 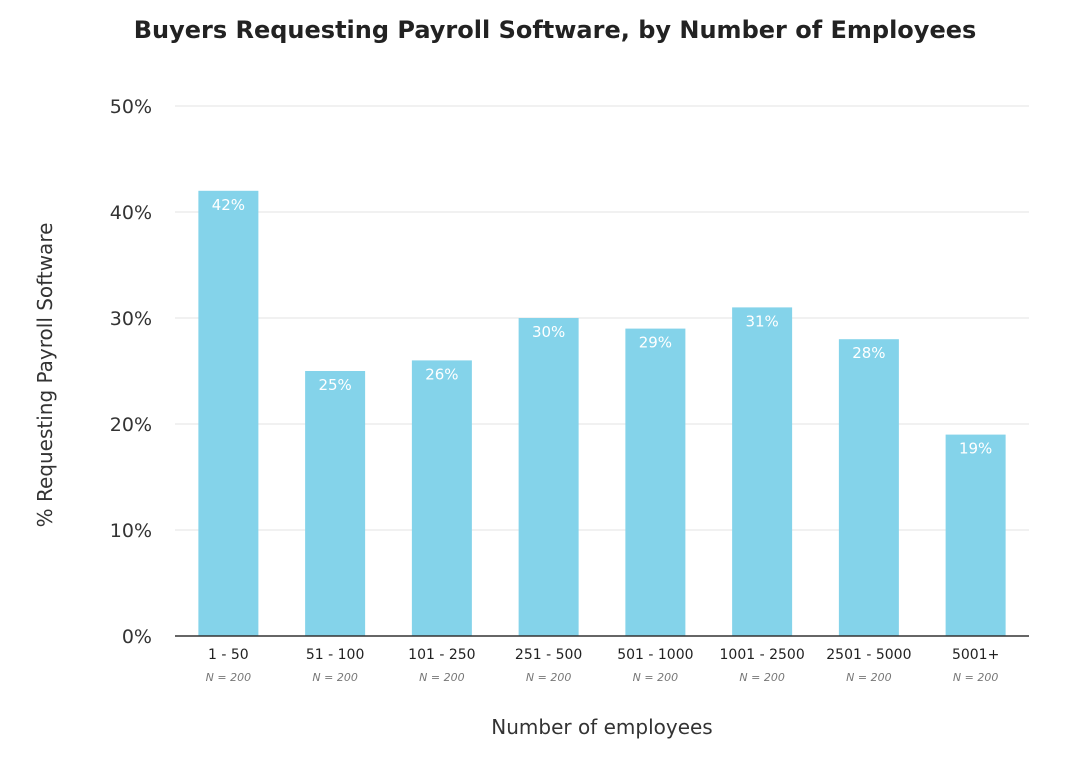 I want to click on bar-value-label: 28%, so click(x=868, y=353).